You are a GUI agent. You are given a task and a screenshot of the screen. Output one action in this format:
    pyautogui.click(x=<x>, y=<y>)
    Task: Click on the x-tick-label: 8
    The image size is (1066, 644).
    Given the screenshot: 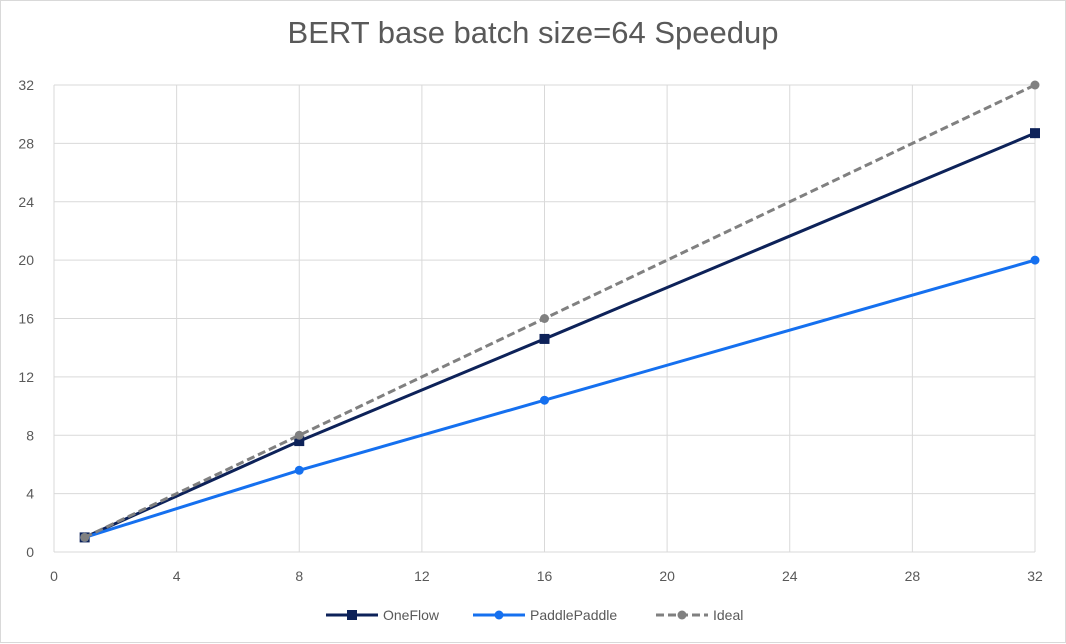 What is the action you would take?
    pyautogui.click(x=299, y=576)
    